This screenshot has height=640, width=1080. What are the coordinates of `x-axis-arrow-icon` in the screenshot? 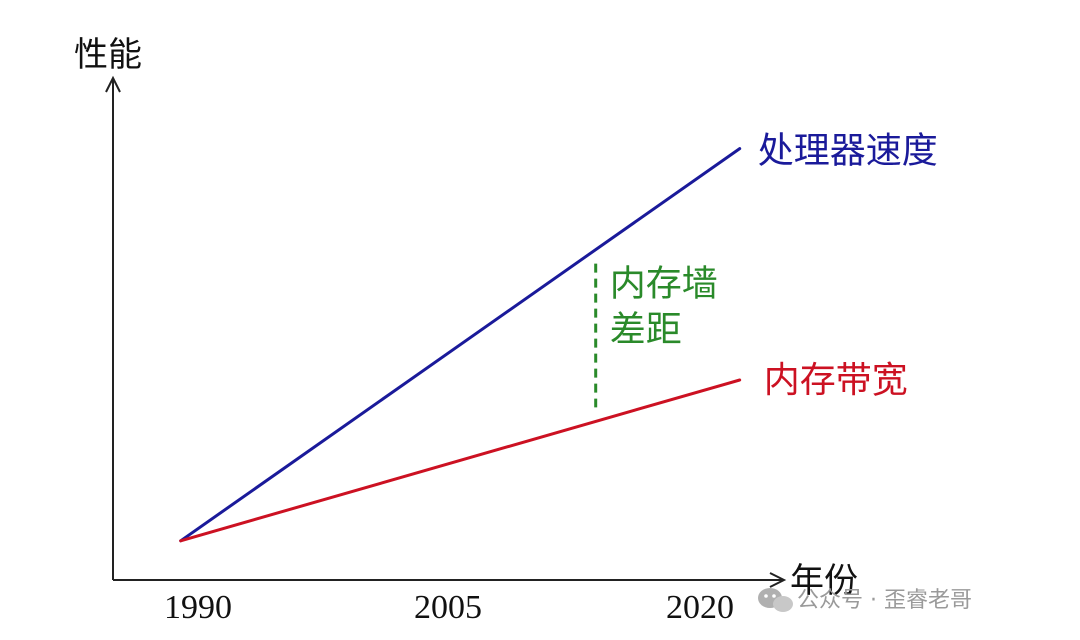 It's located at (778, 580).